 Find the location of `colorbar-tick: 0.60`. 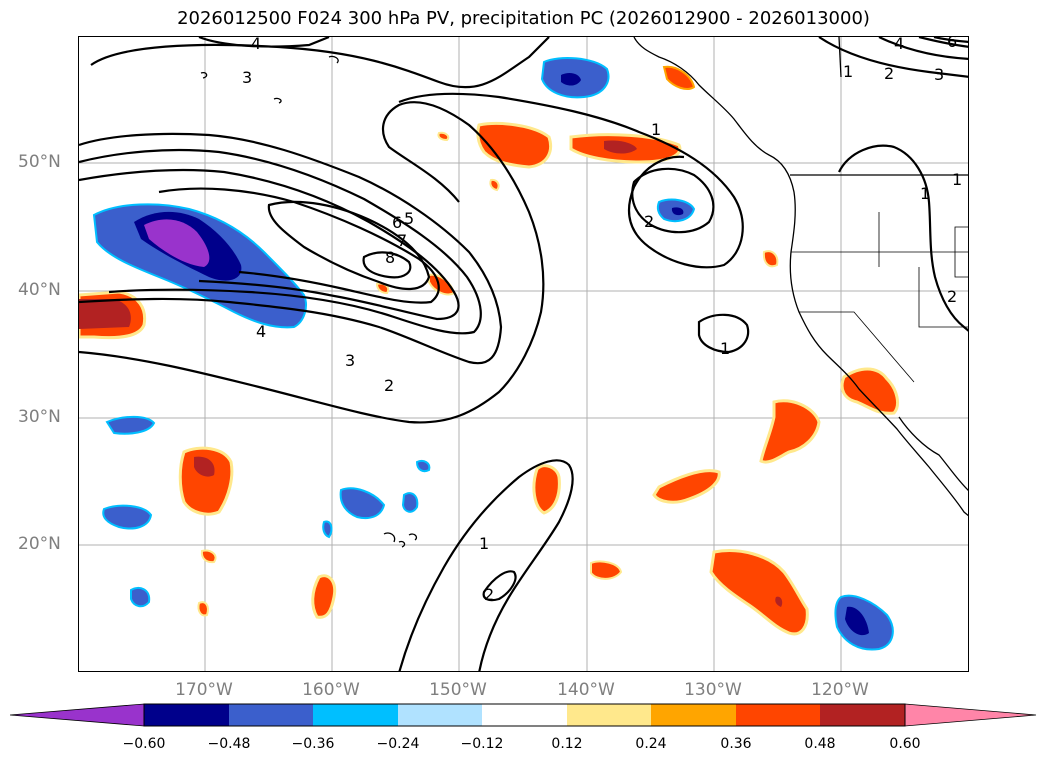

colorbar-tick: 0.60 is located at coordinates (905, 744).